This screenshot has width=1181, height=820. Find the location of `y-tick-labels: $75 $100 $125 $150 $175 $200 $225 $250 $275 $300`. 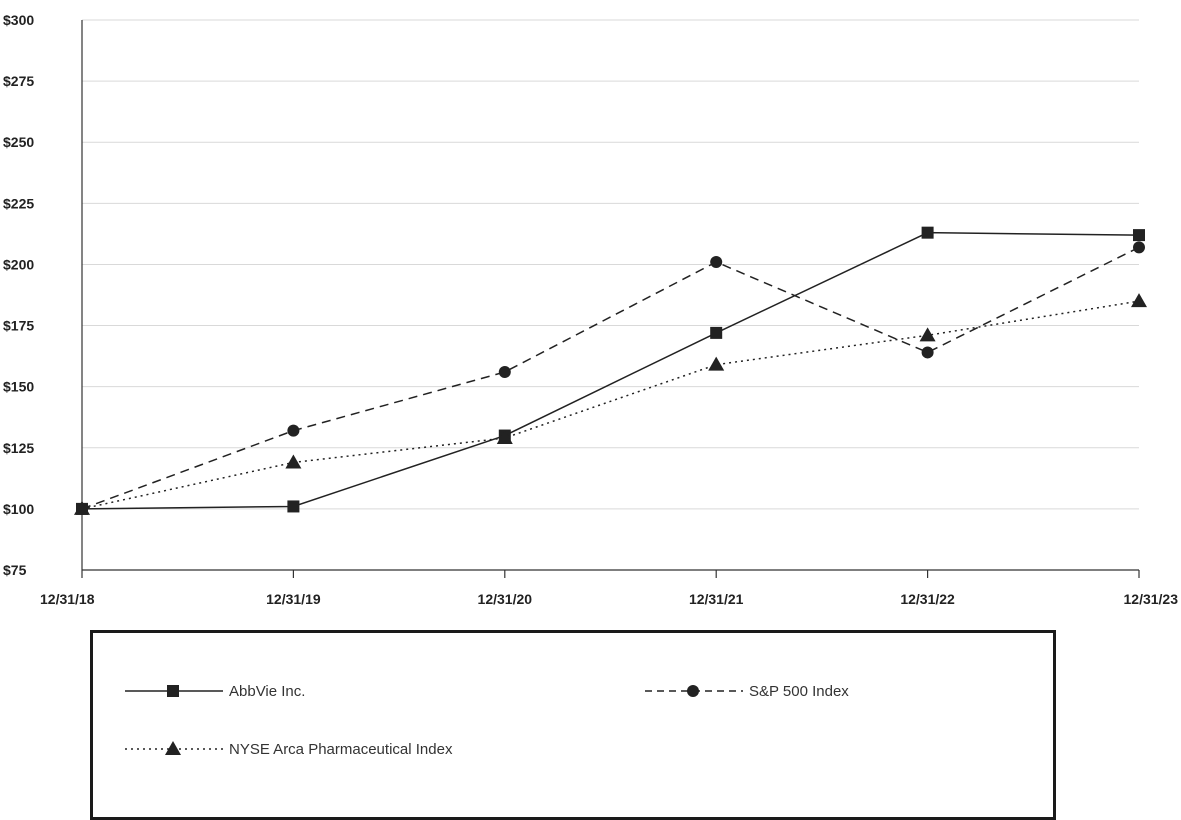

y-tick-labels: $75 $100 $125 $150 $175 $200 $225 $250 $275 $300 is located at coordinates (18, 295).